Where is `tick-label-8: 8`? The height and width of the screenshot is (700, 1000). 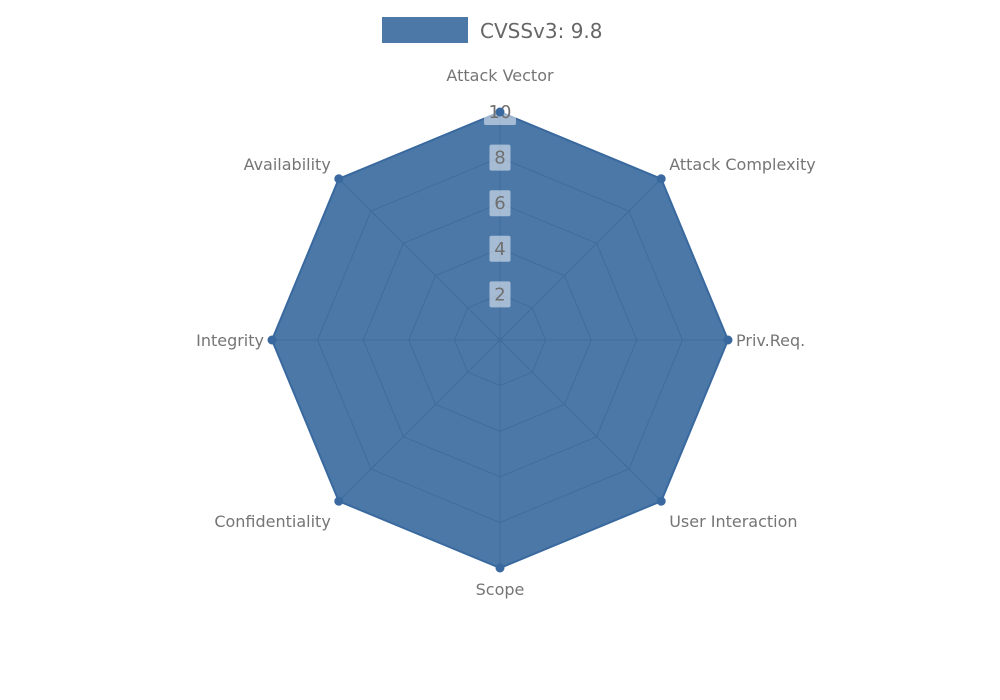 tick-label-8: 8 is located at coordinates (499, 158).